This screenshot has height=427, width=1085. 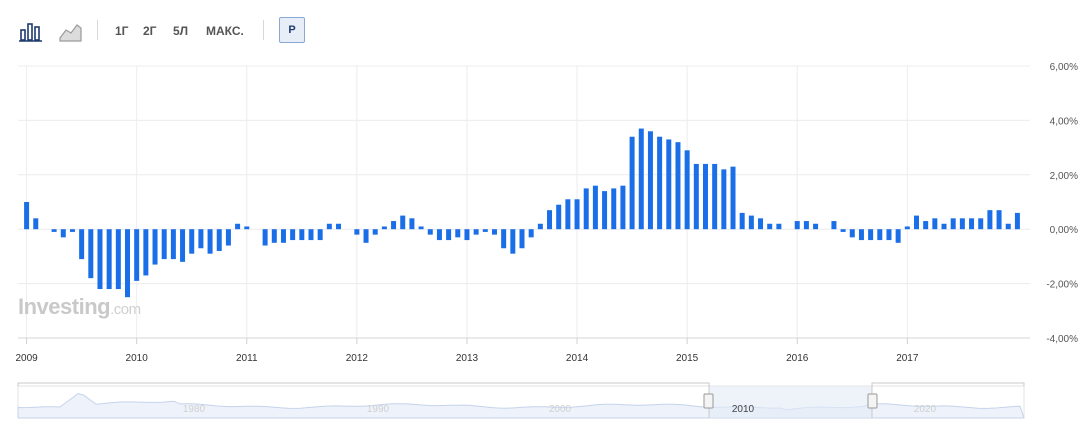 What do you see at coordinates (292, 30) in the screenshot?
I see `custom-range-button: Р` at bounding box center [292, 30].